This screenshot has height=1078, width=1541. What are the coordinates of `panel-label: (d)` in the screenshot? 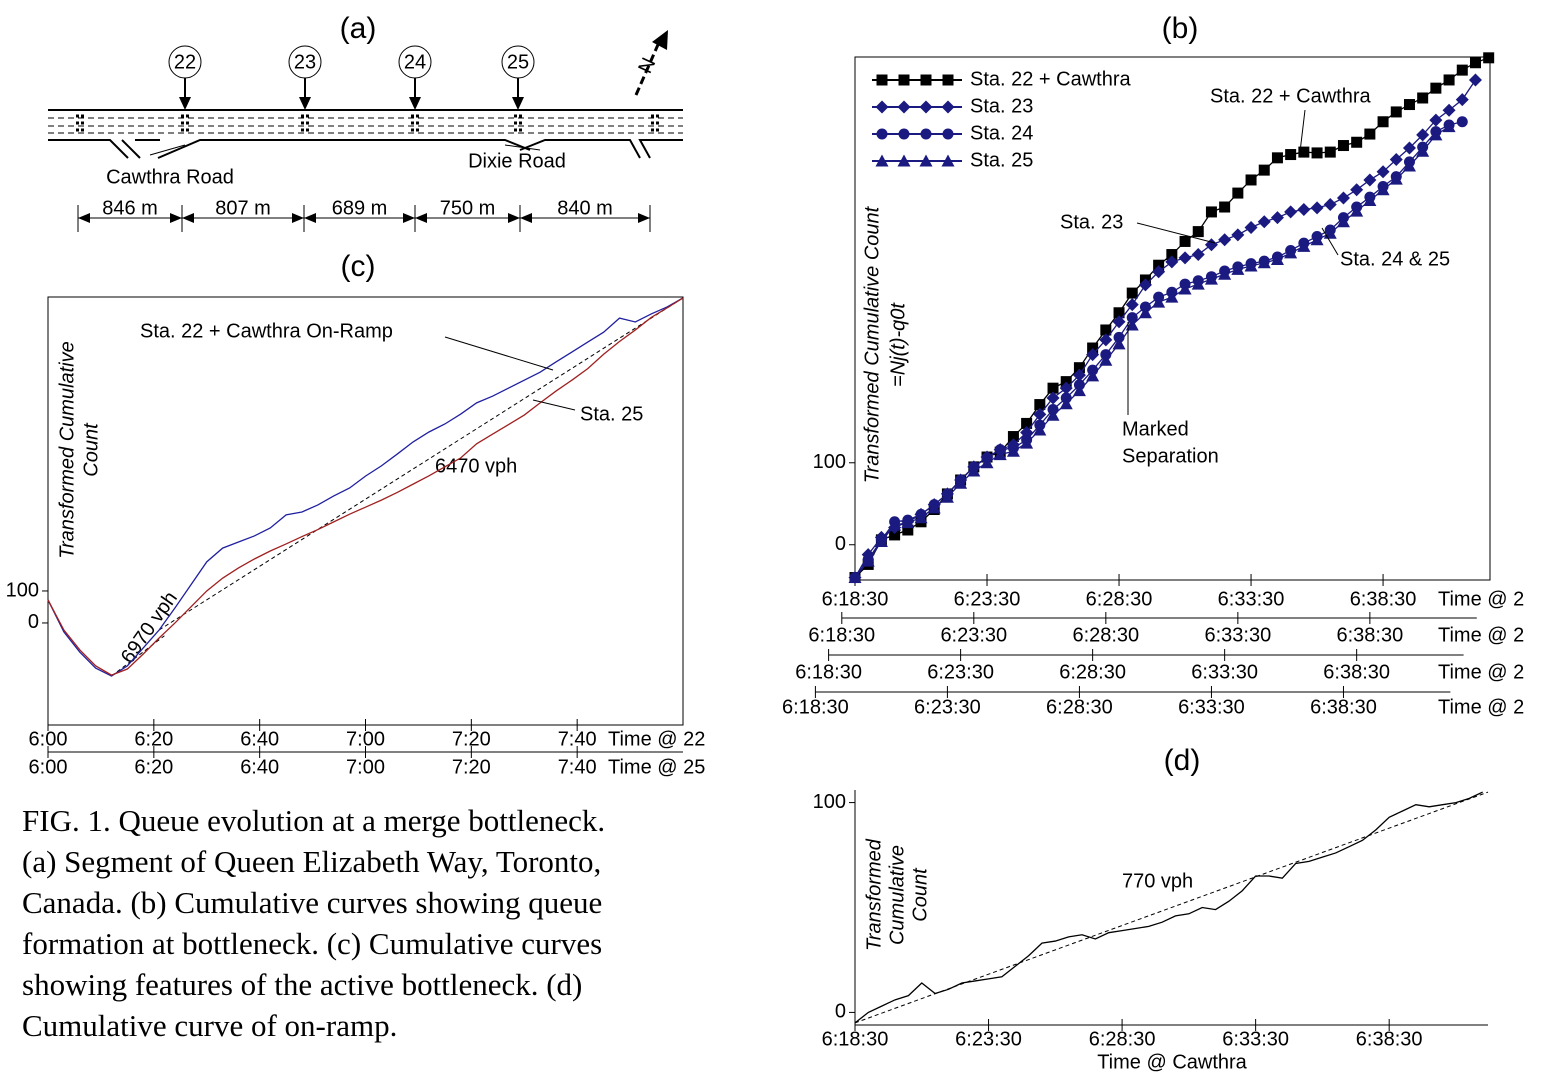 It's located at (1182, 760).